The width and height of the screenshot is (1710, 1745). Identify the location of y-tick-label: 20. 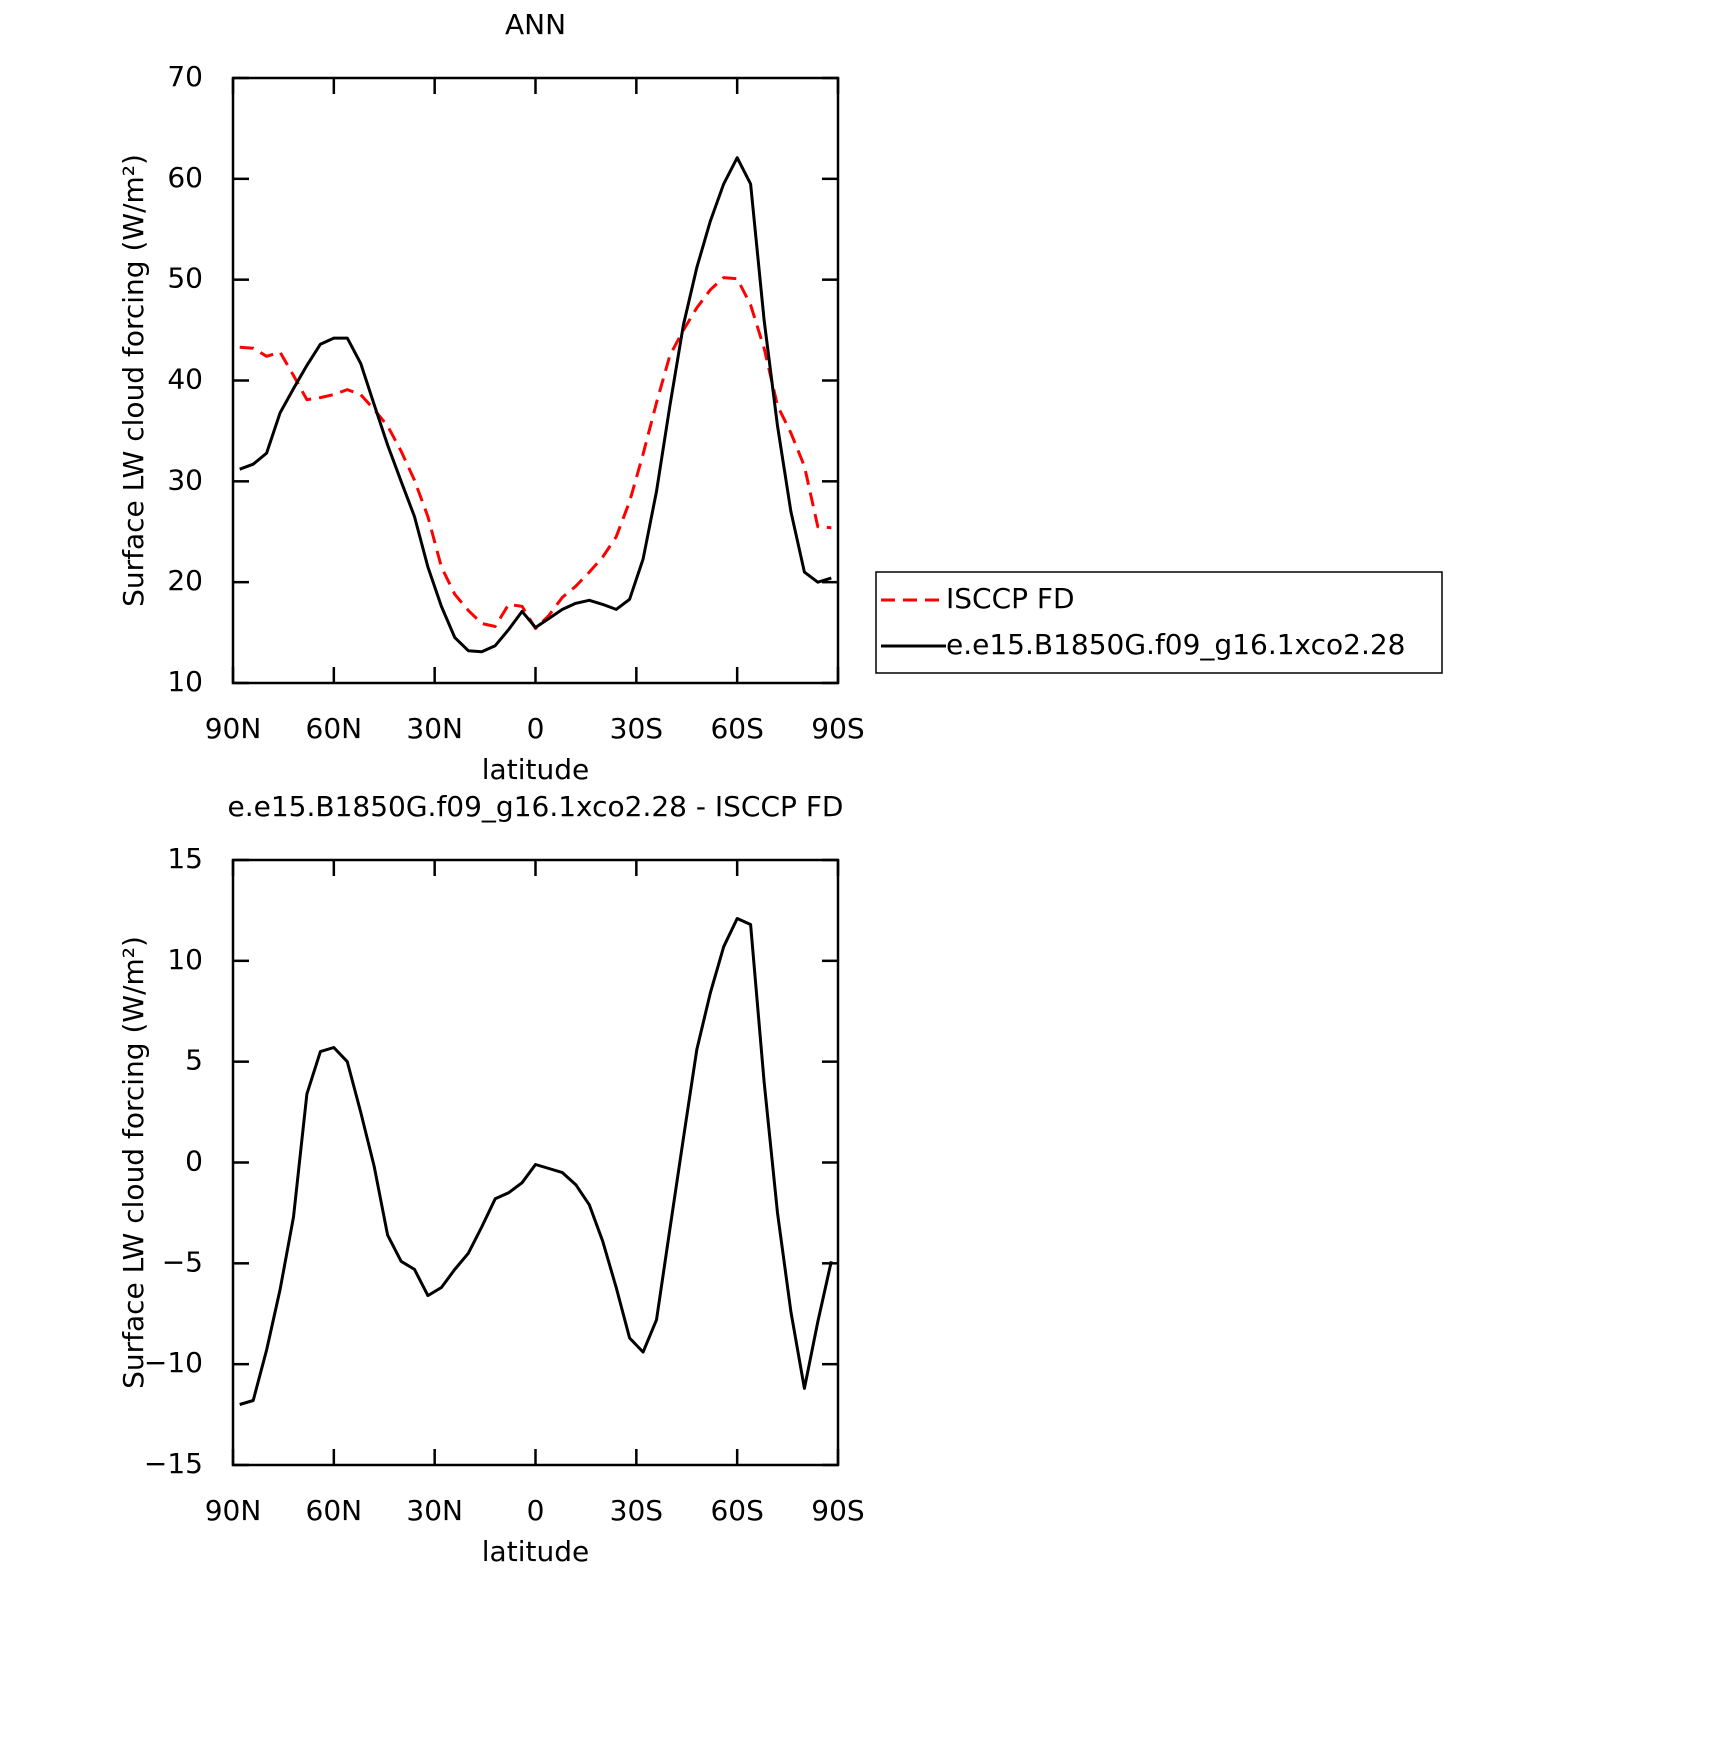
(185, 580).